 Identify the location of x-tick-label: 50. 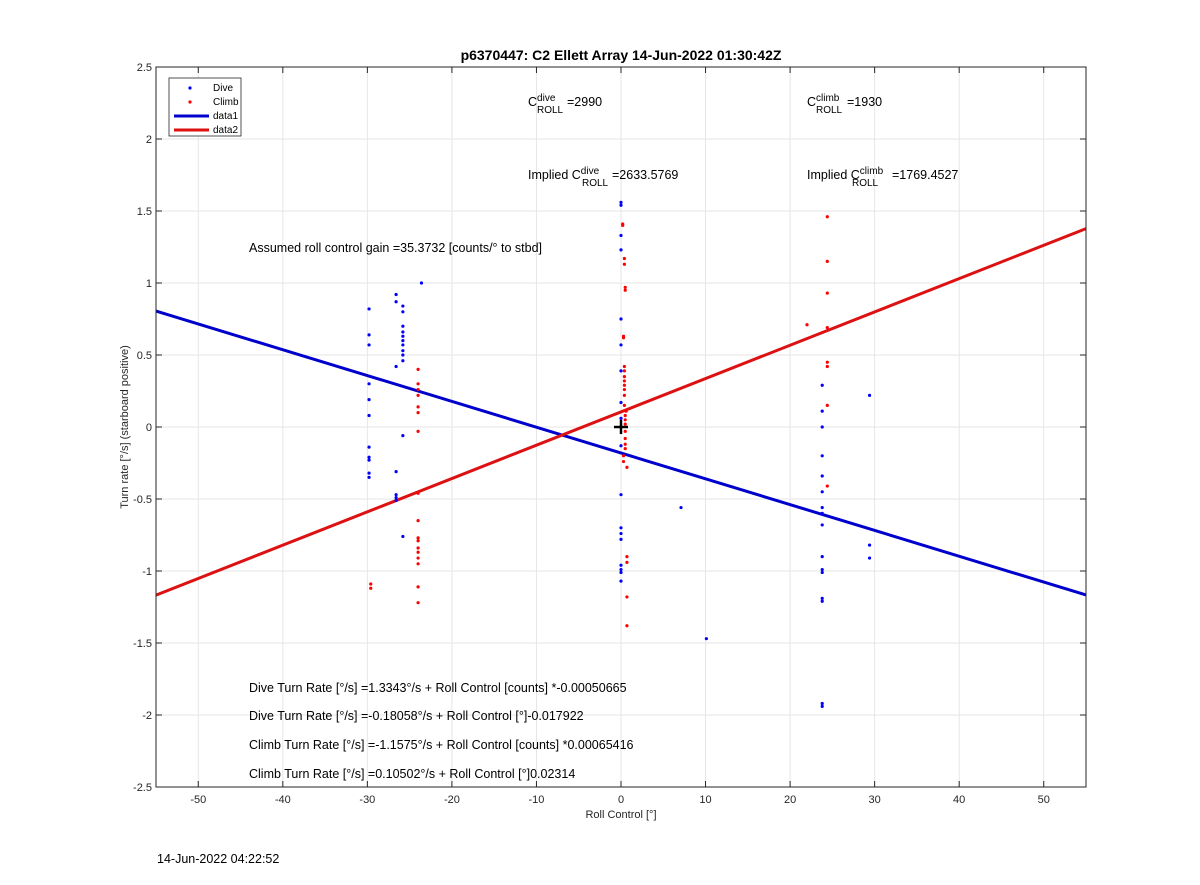
(1044, 800).